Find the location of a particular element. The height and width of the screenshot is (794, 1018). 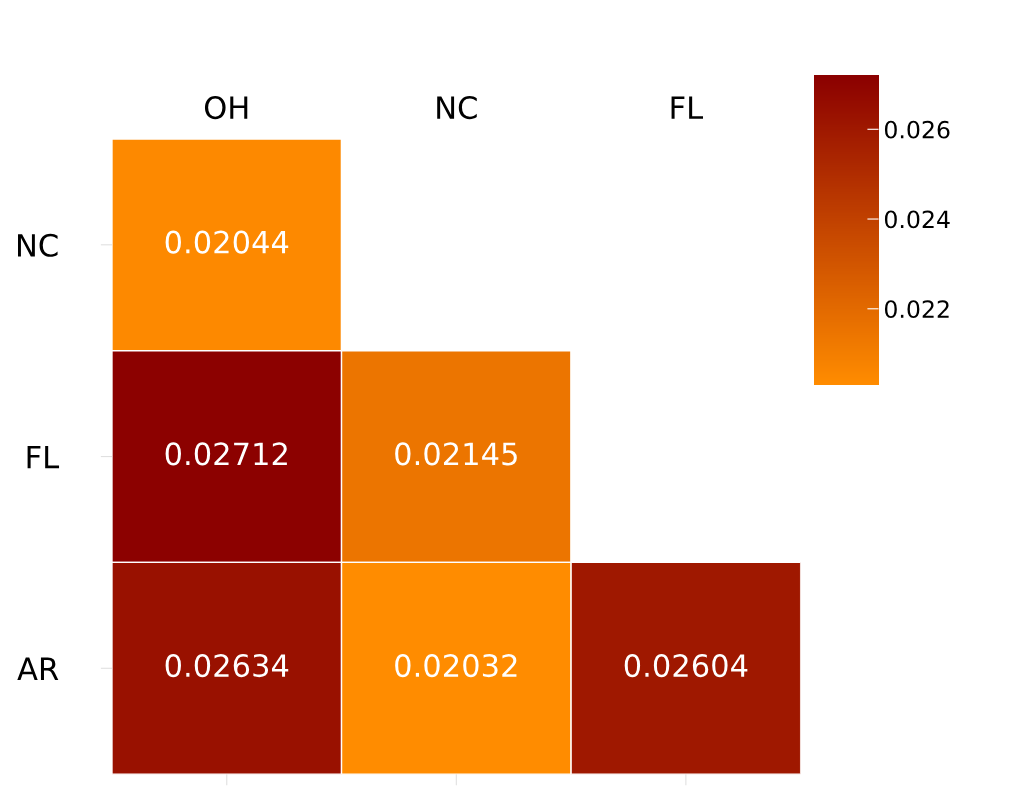

color-bar-label: 0.022 is located at coordinates (916, 309).